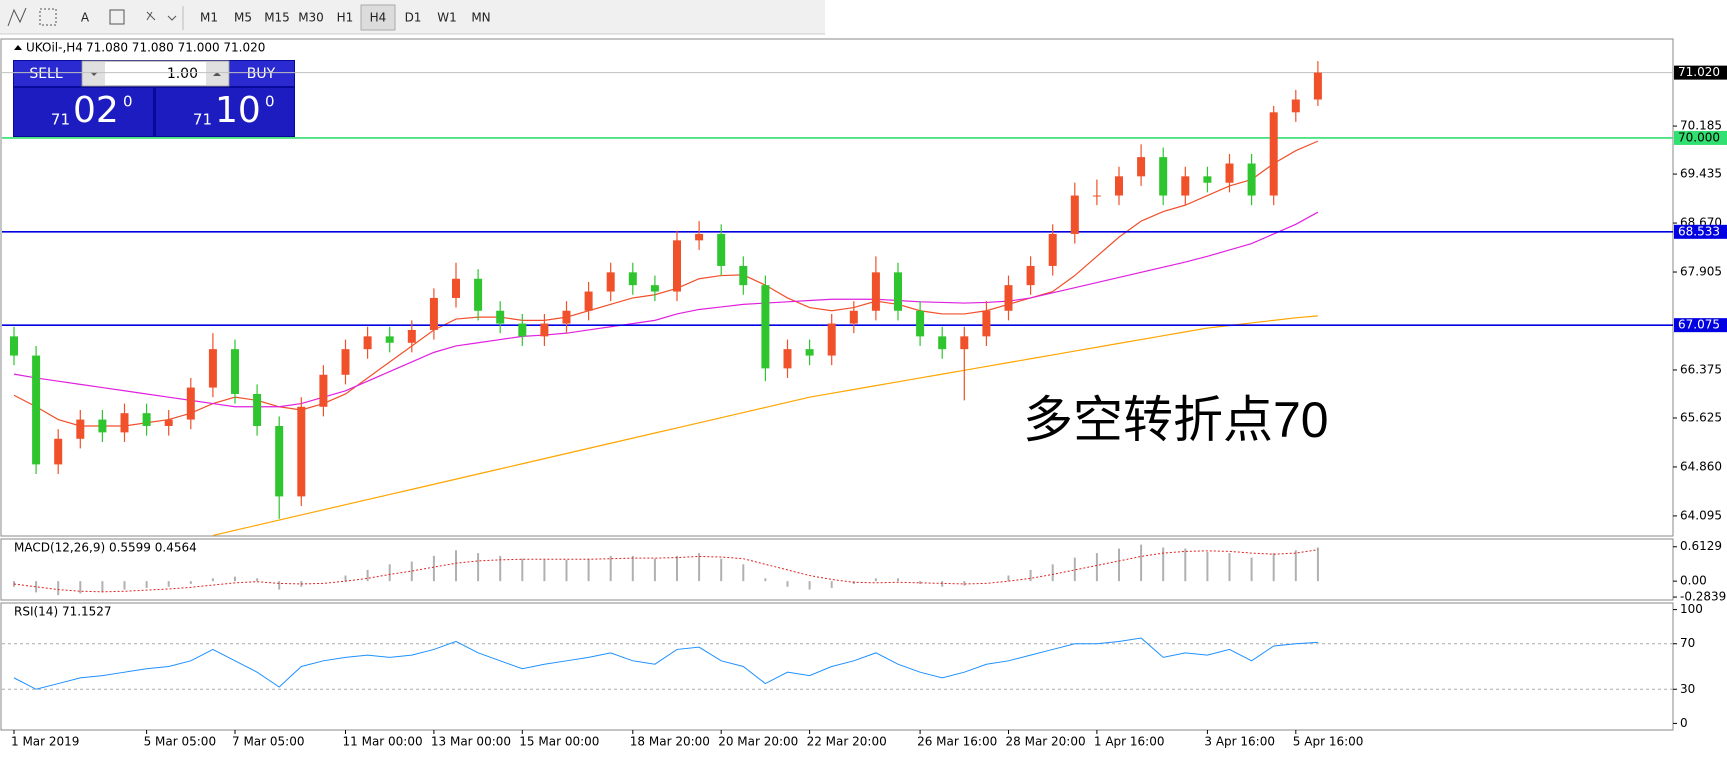  I want to click on y-tick-label: 100, so click(1691, 609).